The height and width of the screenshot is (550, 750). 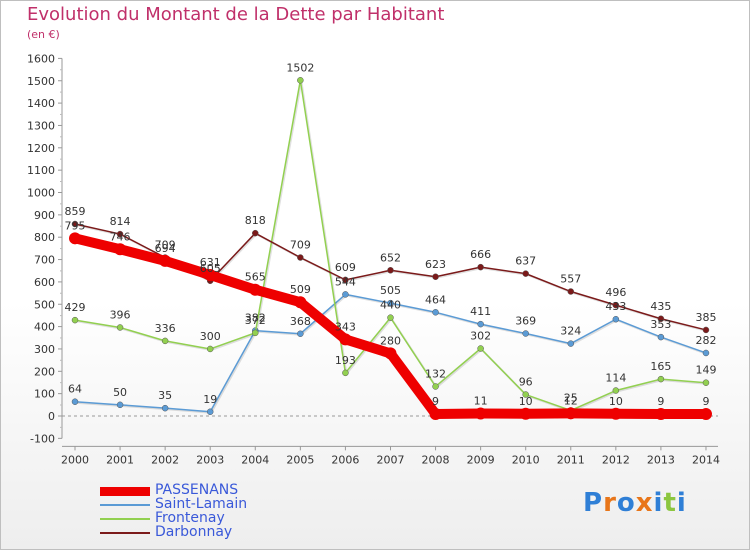 What do you see at coordinates (44, 371) in the screenshot?
I see `y-tick-label: 200` at bounding box center [44, 371].